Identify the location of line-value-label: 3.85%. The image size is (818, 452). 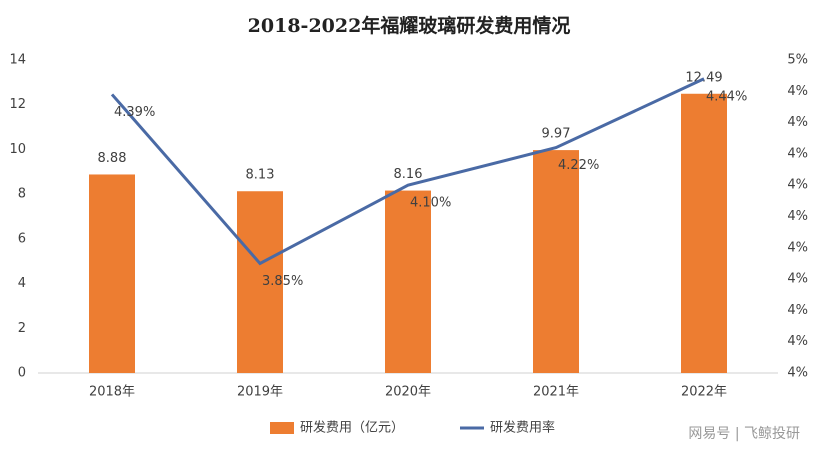
(282, 281).